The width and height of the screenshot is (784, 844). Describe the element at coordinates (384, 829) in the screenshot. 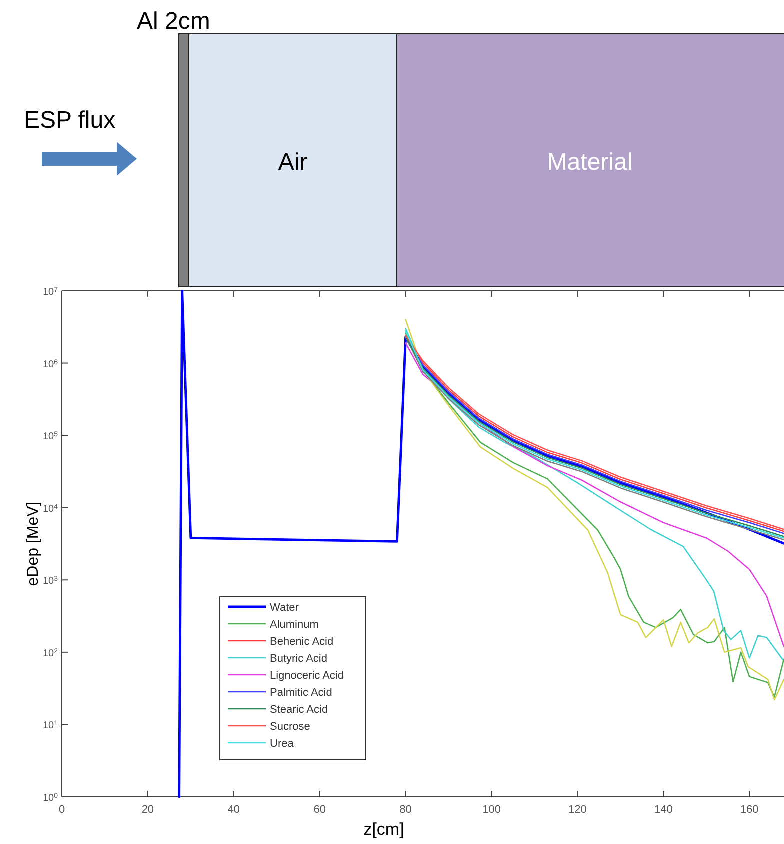

I see `x-axis-title: z[cm]` at that location.